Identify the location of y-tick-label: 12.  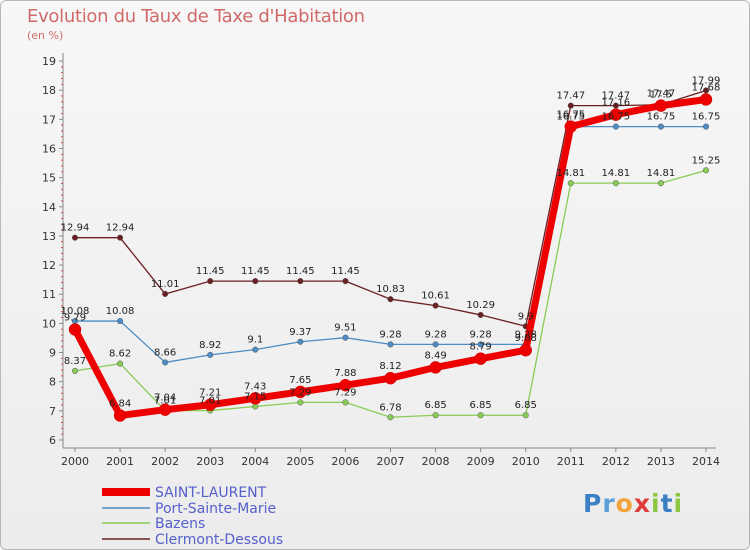
(49, 265).